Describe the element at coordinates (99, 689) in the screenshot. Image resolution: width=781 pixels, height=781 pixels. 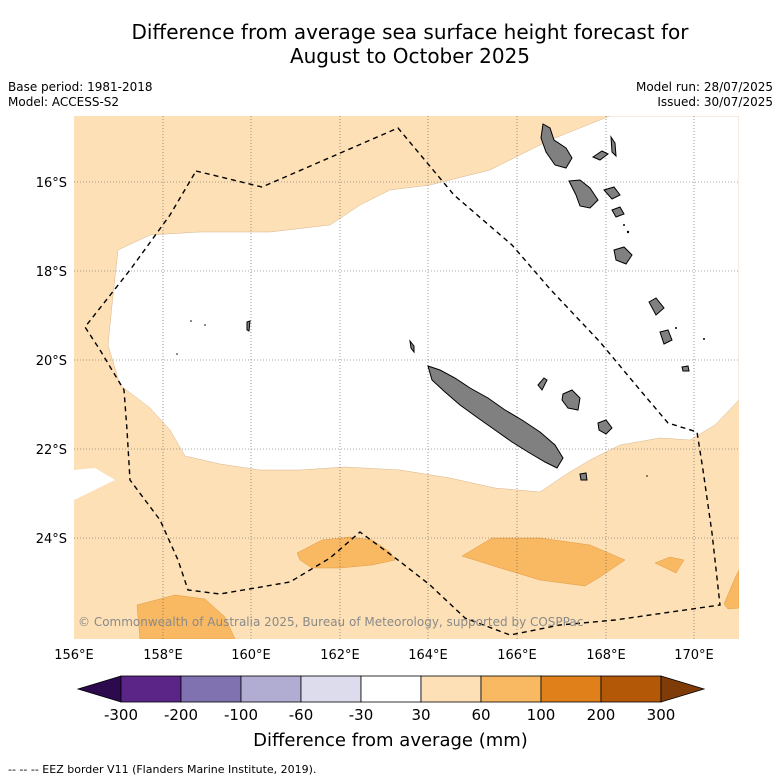
I see `colorbar-under-arrow` at that location.